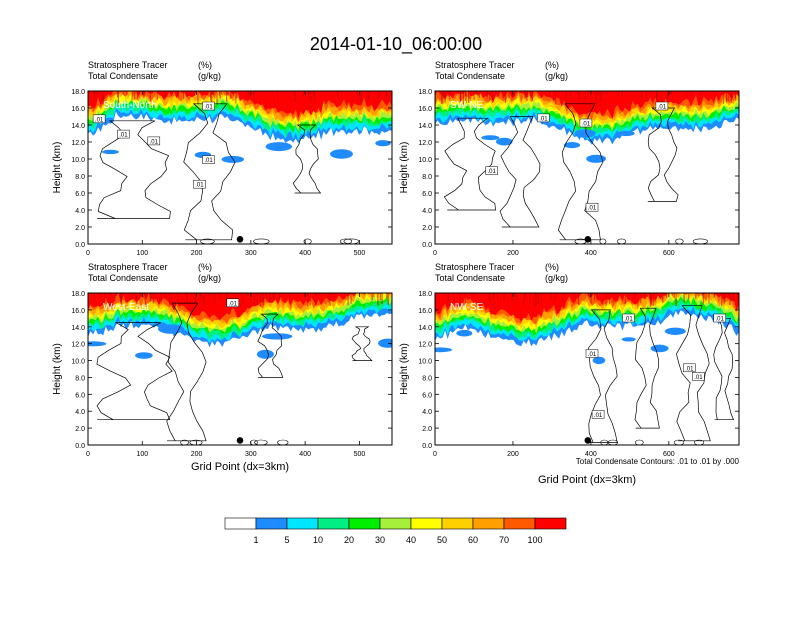  Describe the element at coordinates (130, 105) in the screenshot. I see `panel-name: South-North` at that location.